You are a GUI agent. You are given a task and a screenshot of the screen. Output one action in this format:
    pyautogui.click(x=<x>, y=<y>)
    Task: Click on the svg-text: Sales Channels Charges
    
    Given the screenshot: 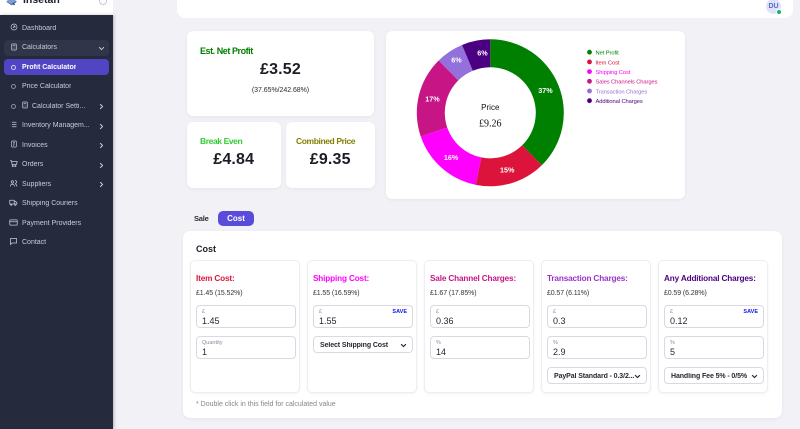 What is the action you would take?
    pyautogui.click(x=627, y=83)
    